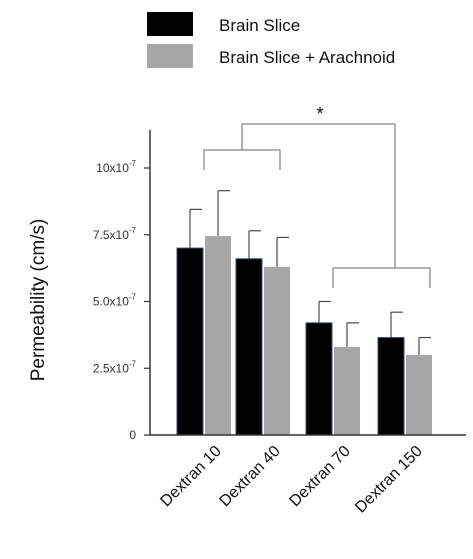  Describe the element at coordinates (111, 302) in the screenshot. I see `y-tick-base: 5.0x10` at that location.